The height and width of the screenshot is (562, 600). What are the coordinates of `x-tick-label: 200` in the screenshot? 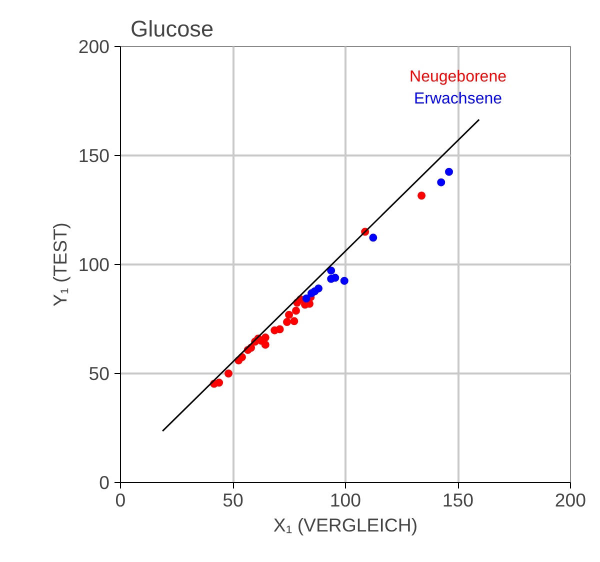 It's located at (570, 500).